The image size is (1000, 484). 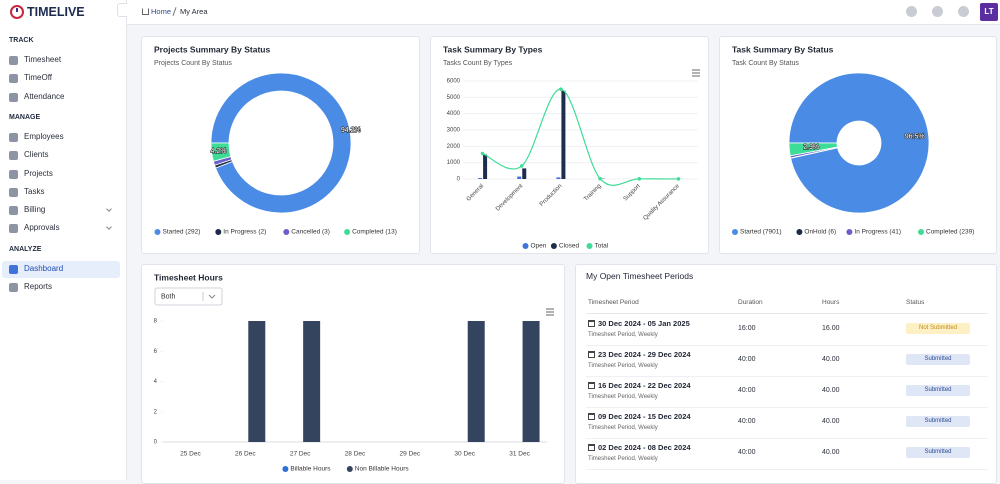 What do you see at coordinates (783, 49) in the screenshot?
I see `chart-title: Task Summary By Status` at bounding box center [783, 49].